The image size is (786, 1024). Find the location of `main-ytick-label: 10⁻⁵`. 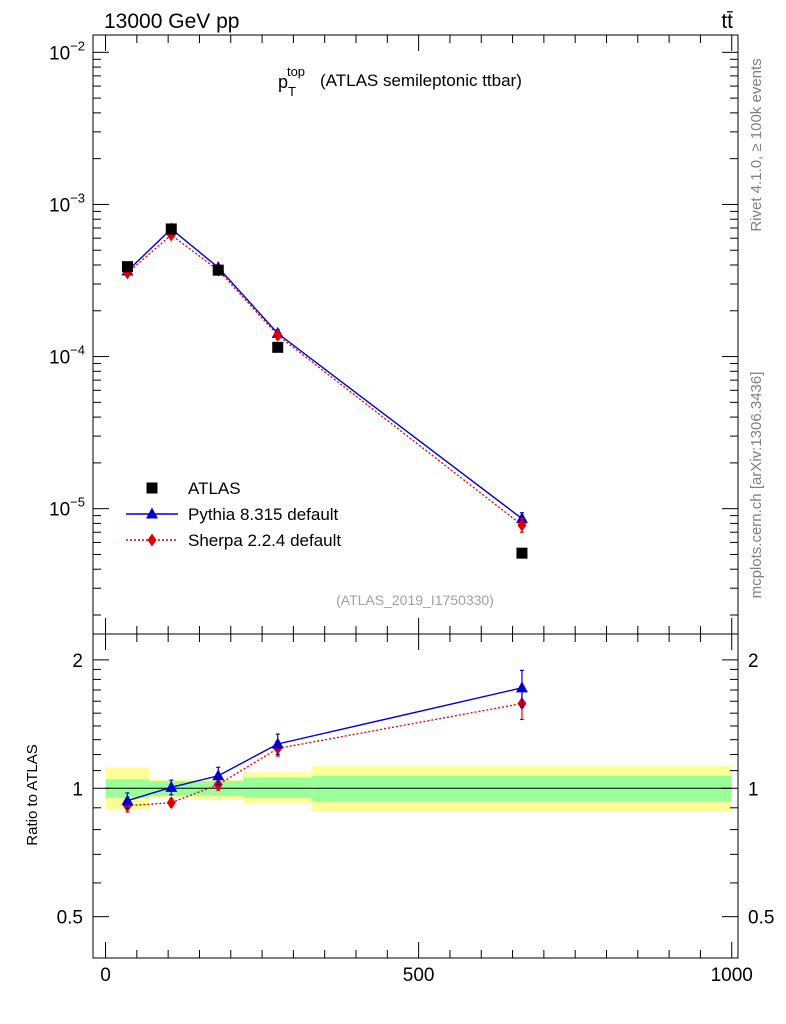

main-ytick-label: 10⁻⁵ is located at coordinates (67, 508).